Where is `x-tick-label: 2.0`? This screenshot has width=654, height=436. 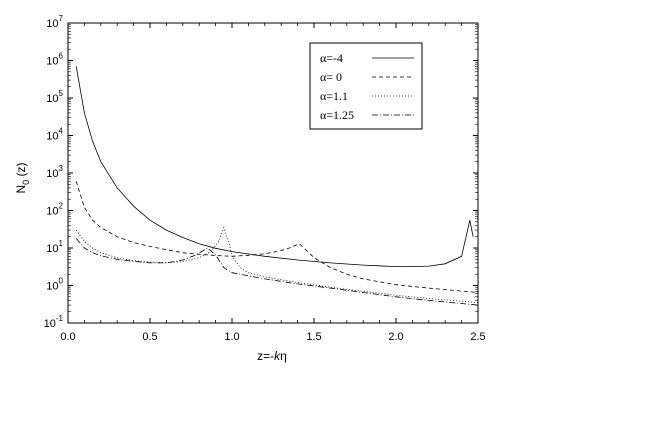
x-tick-label: 2.0 is located at coordinates (395, 337).